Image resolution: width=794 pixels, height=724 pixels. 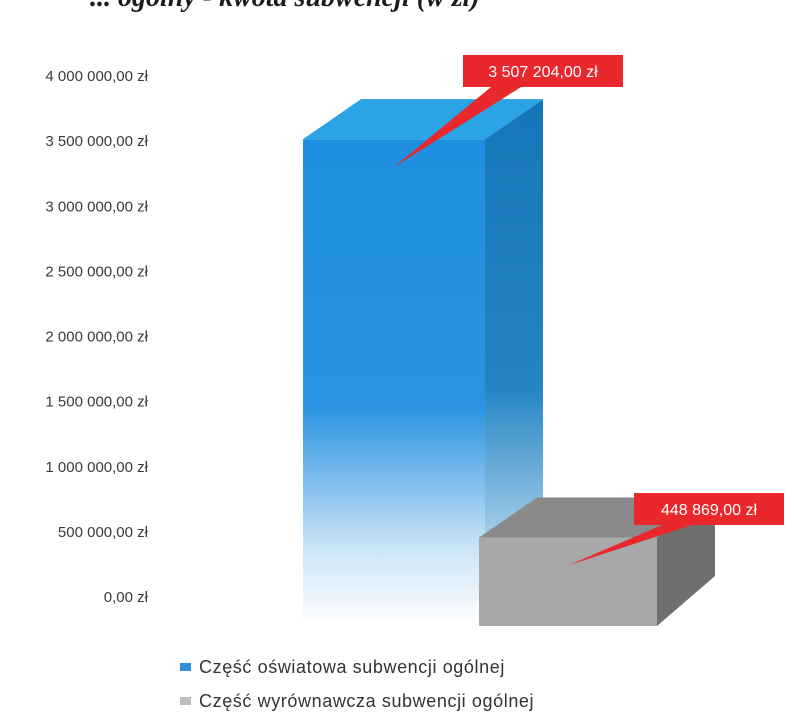 I want to click on y-tick-label-7: 3 500 000,00 zł, so click(x=96, y=141).